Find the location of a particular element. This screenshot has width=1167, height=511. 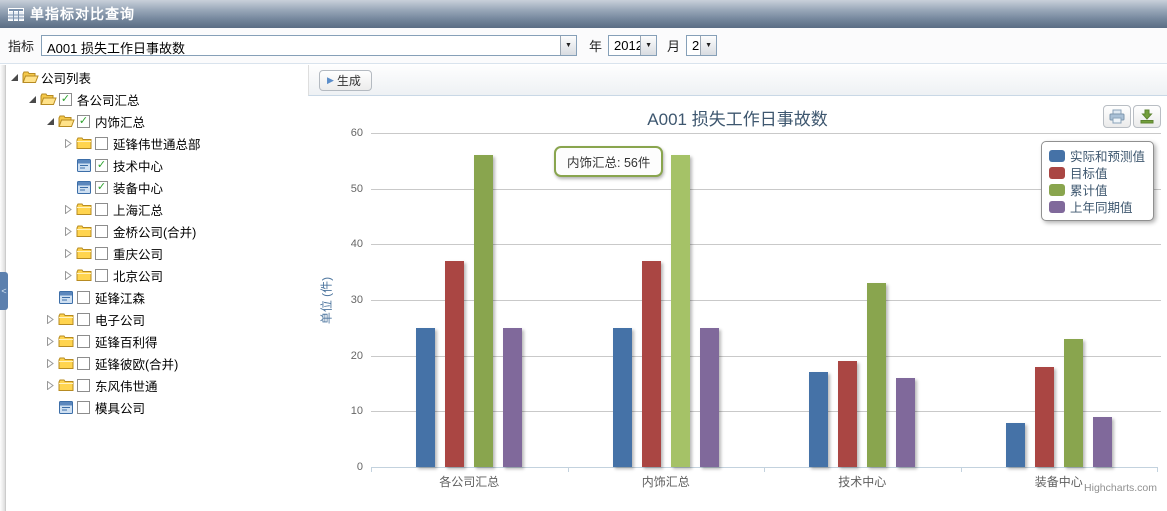

tree-item-label: 金桥公司(合并) is located at coordinates (155, 232).